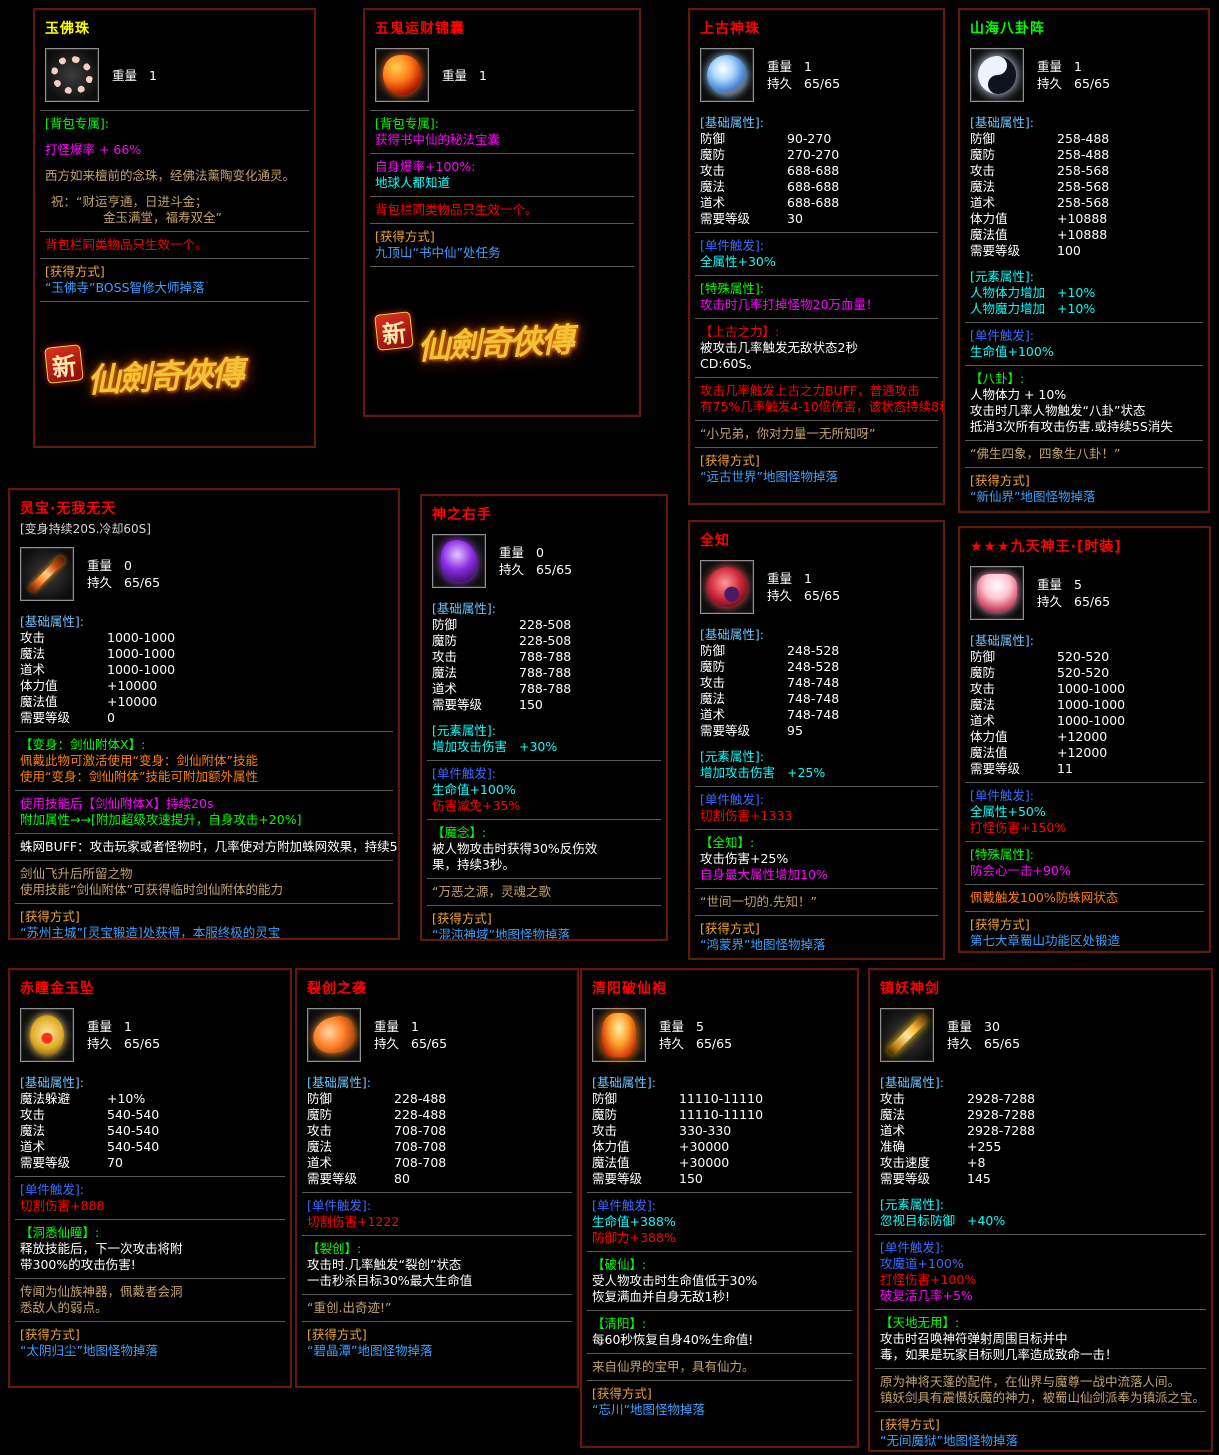 The width and height of the screenshot is (1219, 1455). I want to click on text-line: “玉佛寺”BOSS智修大师掉落, so click(125, 287).